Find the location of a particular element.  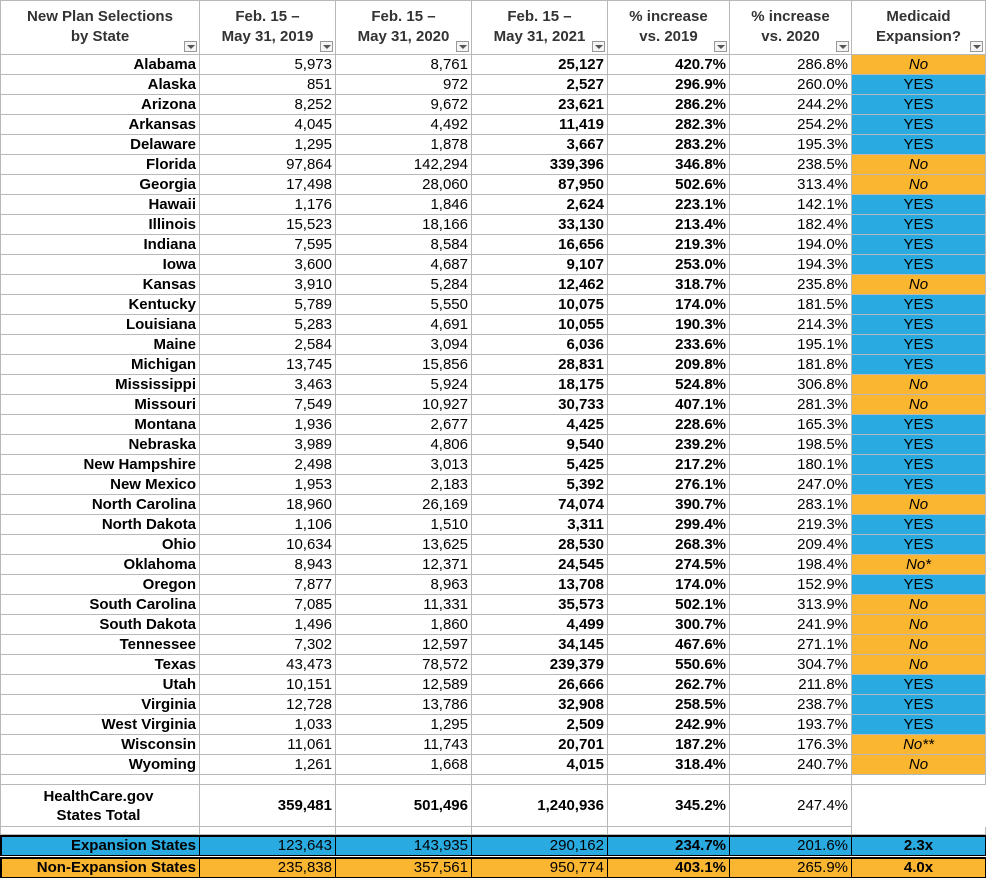

data-cell: 233.6% is located at coordinates (669, 345).